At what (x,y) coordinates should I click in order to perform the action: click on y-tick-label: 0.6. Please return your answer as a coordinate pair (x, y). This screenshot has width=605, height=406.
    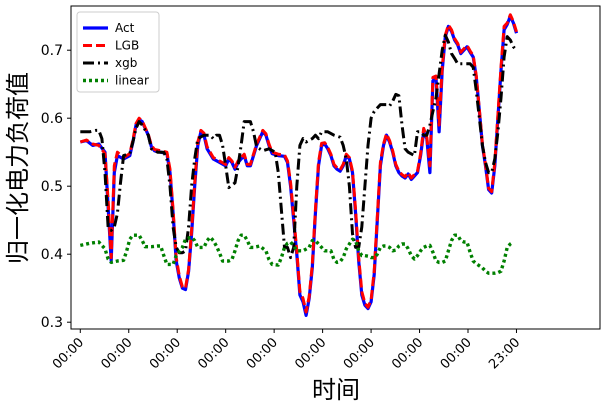
    Looking at the image, I should click on (52, 119).